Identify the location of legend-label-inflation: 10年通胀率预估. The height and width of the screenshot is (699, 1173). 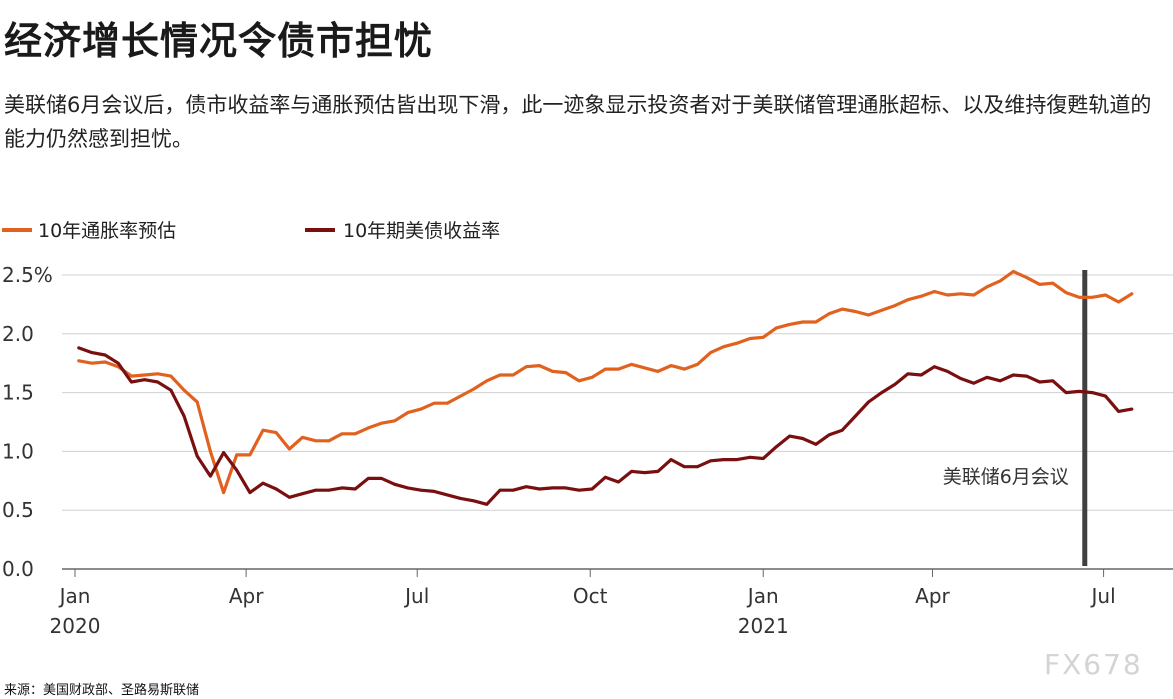
(107, 231).